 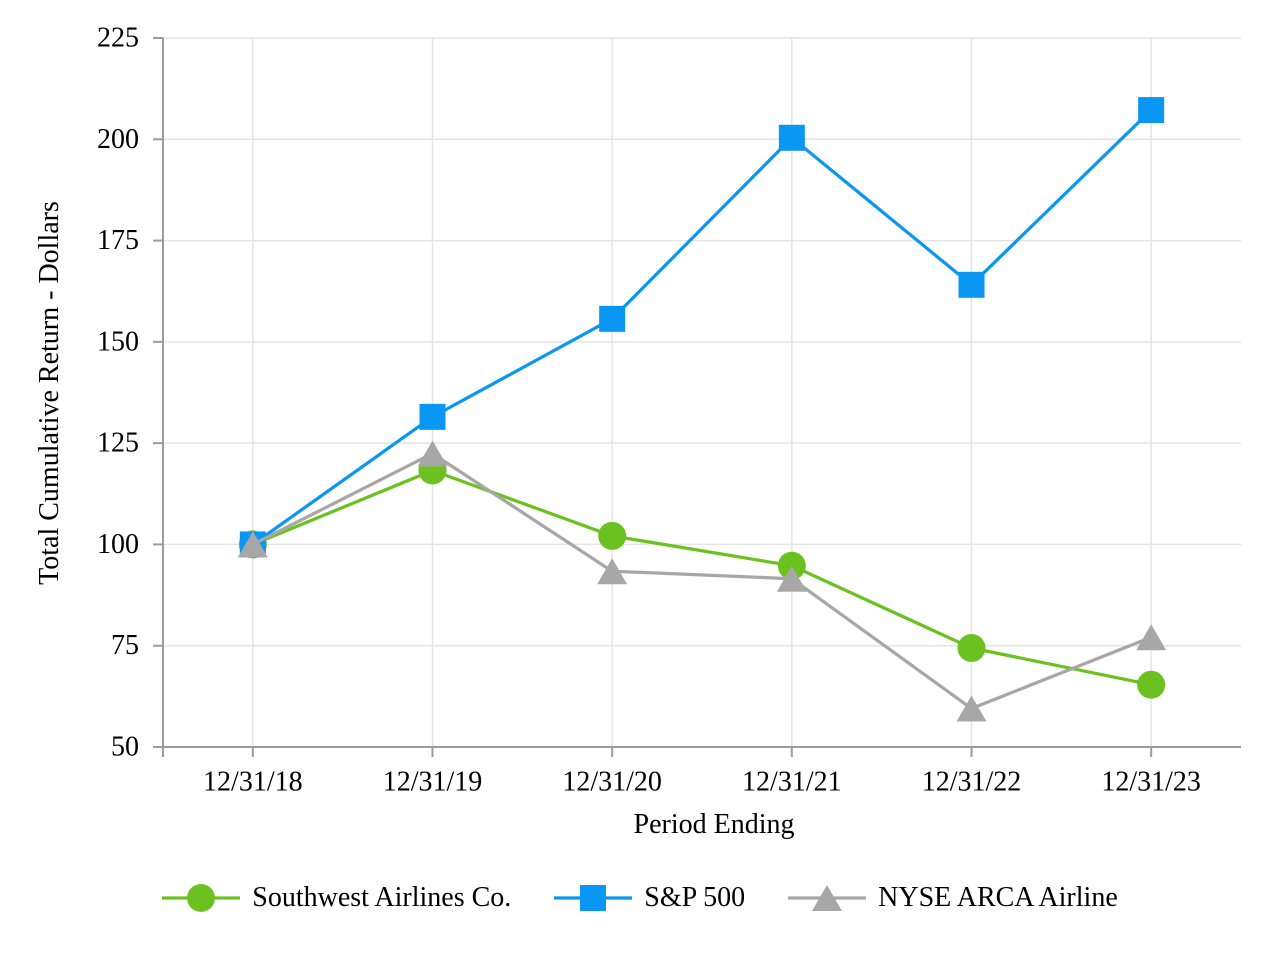 What do you see at coordinates (382, 897) in the screenshot?
I see `legend-label-southwest-airlines-co: Southwest Airlines Co.` at bounding box center [382, 897].